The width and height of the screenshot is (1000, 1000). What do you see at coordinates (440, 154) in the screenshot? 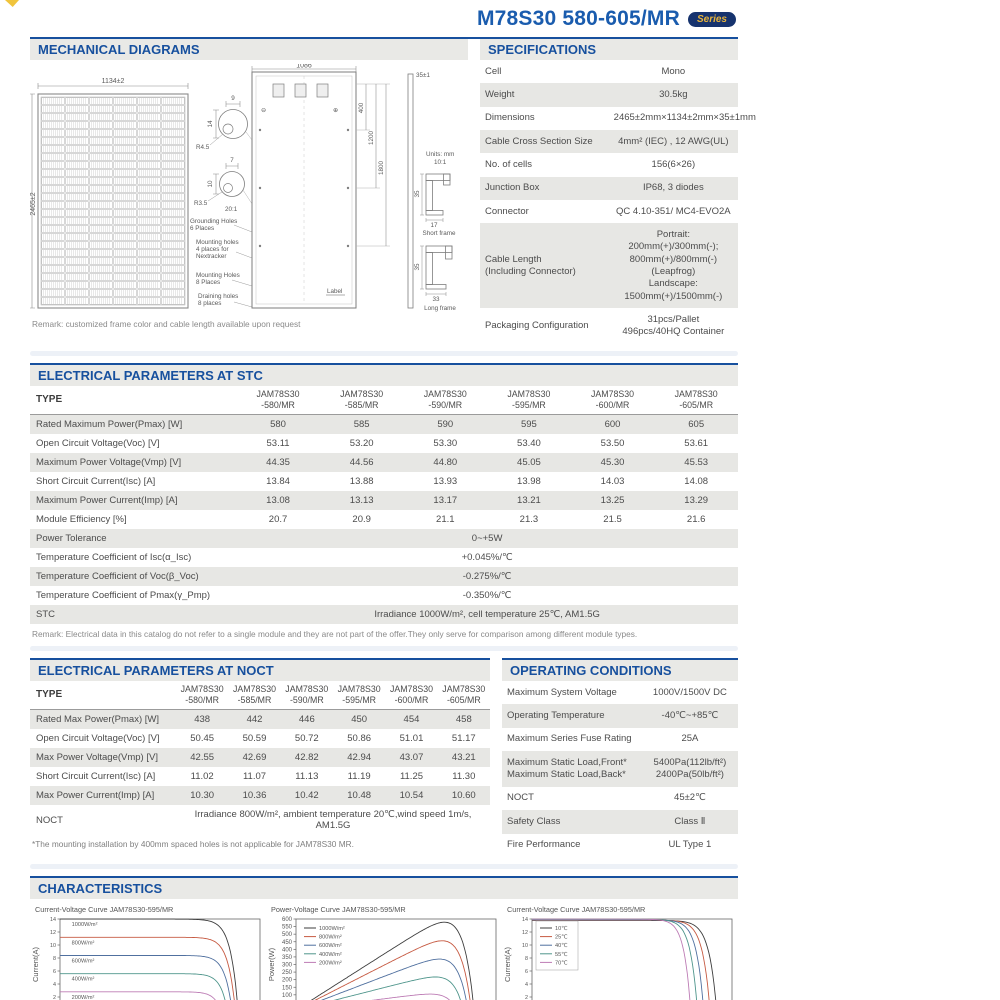
I see `units-label: Units: mm` at bounding box center [440, 154].